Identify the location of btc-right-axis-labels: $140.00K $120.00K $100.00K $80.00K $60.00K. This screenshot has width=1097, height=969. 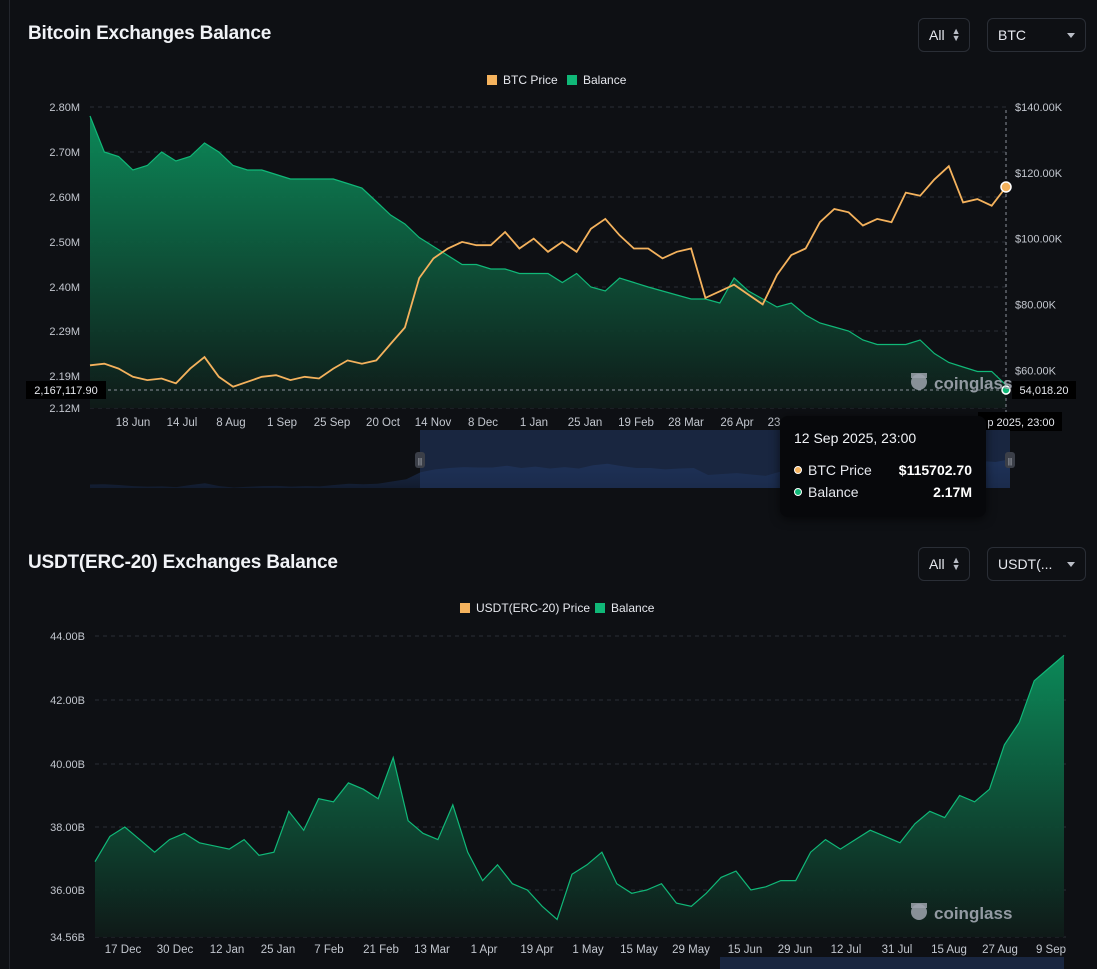
(1039, 239).